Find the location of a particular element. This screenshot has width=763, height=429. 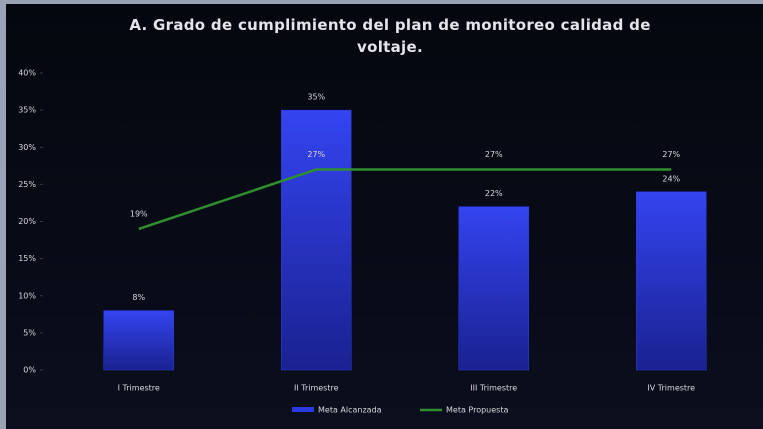

y-tick-label: 15% is located at coordinates (27, 258).